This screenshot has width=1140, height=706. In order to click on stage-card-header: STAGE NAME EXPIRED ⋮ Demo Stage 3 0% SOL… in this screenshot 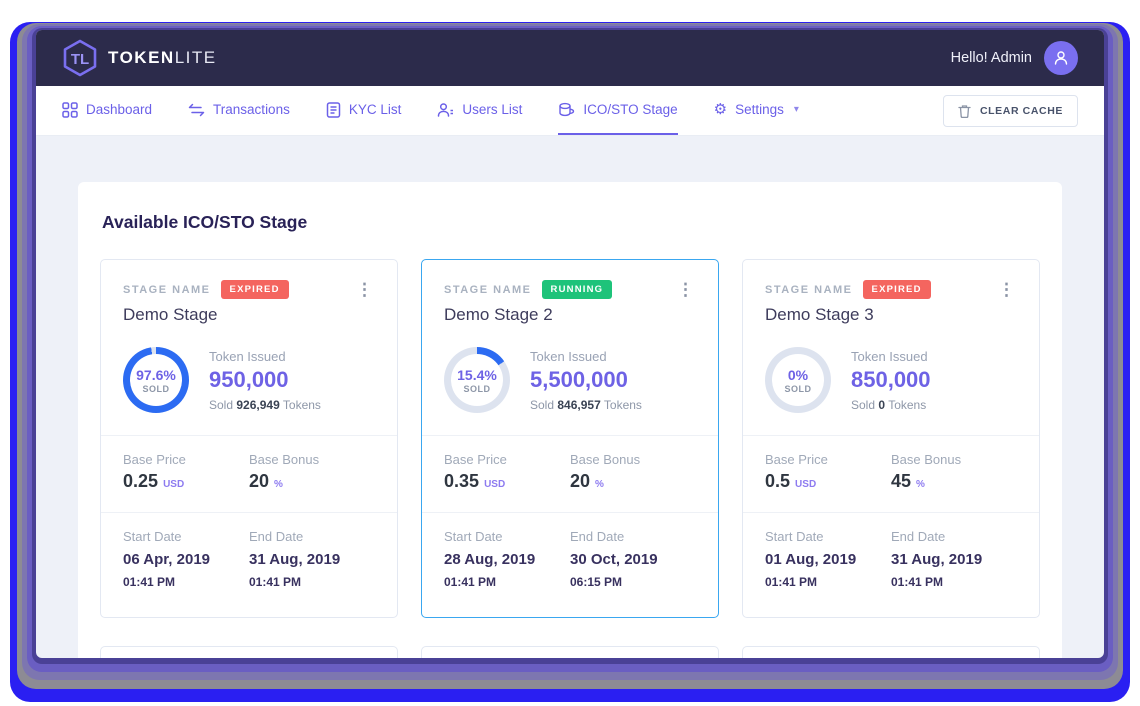, I will do `click(891, 348)`.